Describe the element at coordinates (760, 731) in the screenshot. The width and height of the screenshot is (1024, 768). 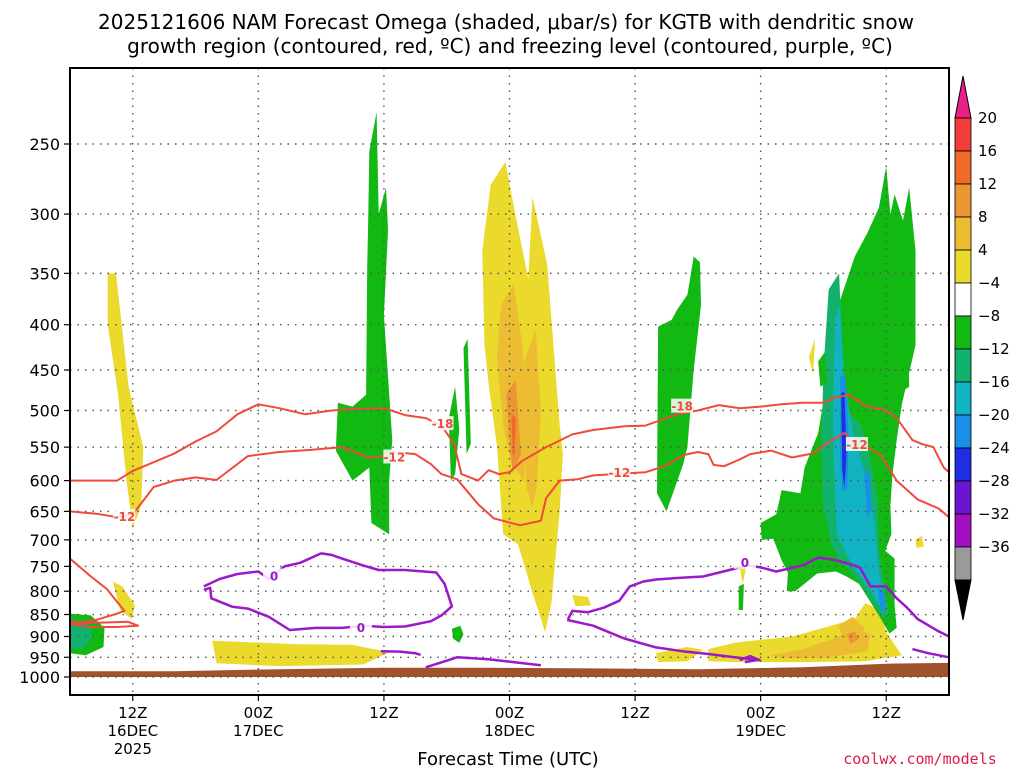
I see `x-tick-date-66: 19DEC` at that location.